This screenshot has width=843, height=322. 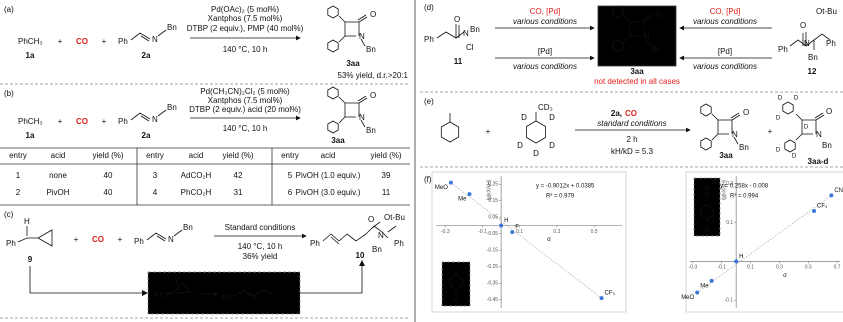 What do you see at coordinates (9, 214) in the screenshot?
I see `panel-label: (c)` at bounding box center [9, 214].